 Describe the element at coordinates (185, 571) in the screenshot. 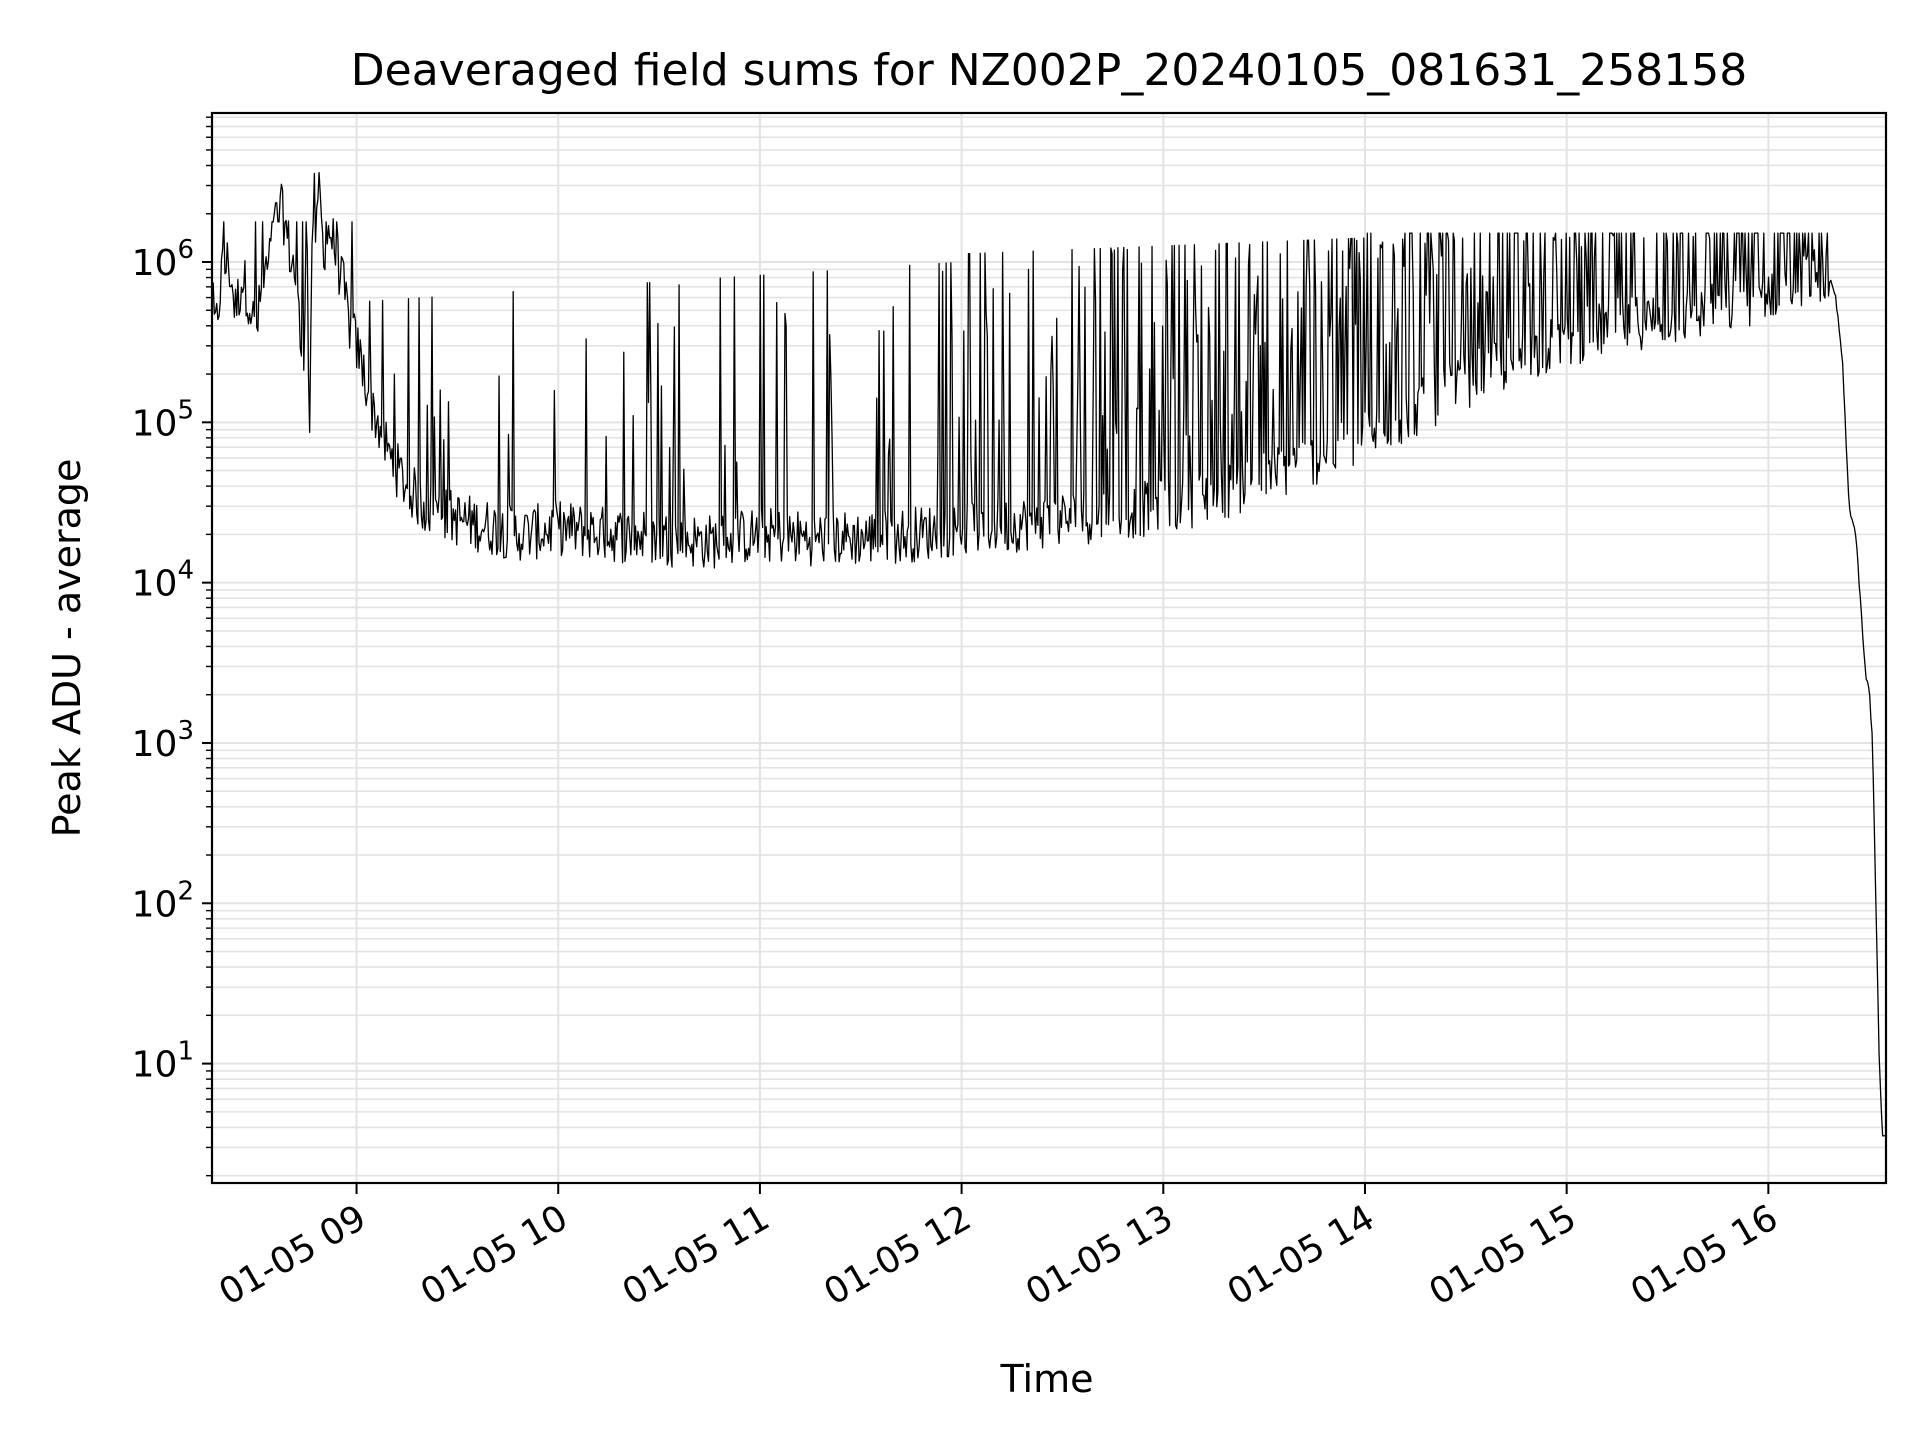

I see `y-tick-exponent: 4` at that location.